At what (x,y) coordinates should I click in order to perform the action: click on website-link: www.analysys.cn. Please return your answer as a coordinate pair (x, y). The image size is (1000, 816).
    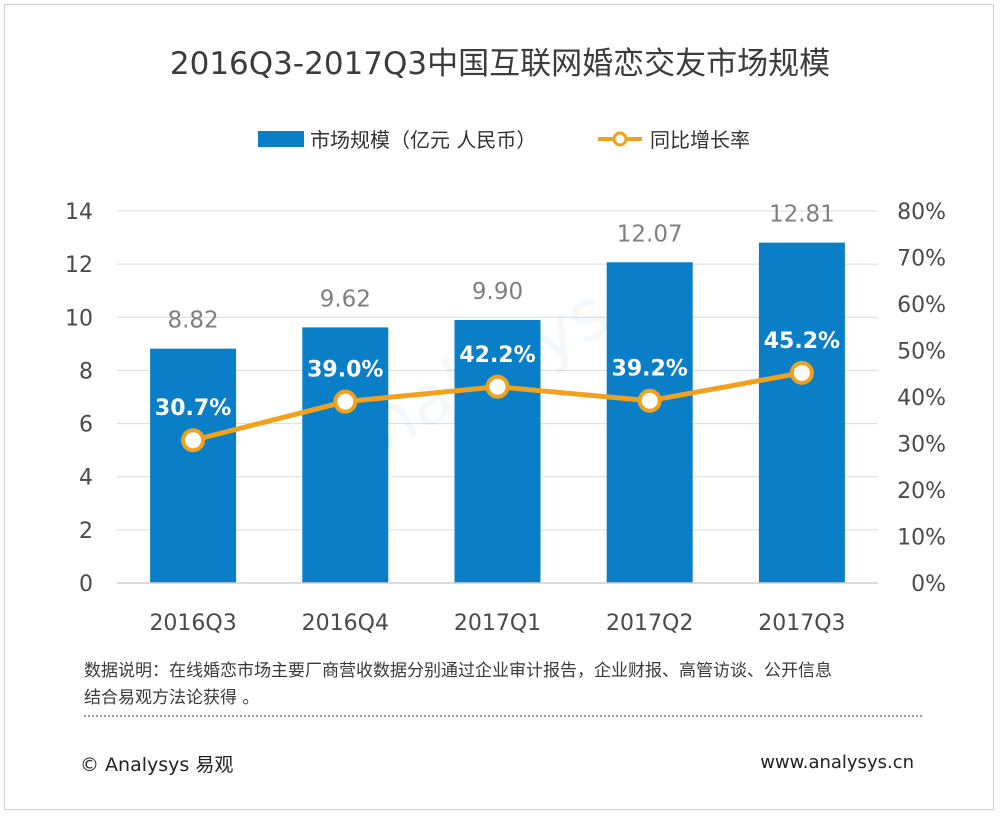
    Looking at the image, I should click on (837, 762).